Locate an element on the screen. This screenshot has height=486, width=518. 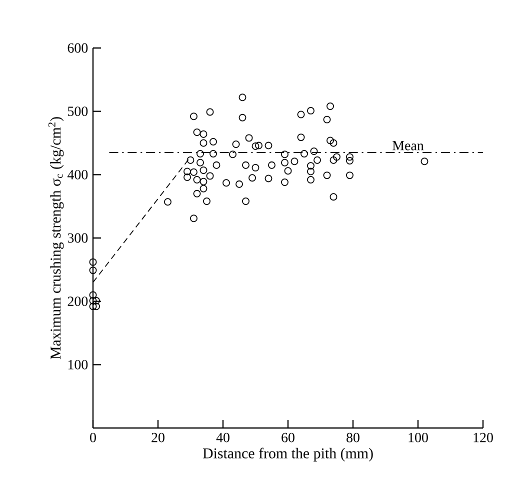
y-tick-label: 300 is located at coordinates (78, 238).